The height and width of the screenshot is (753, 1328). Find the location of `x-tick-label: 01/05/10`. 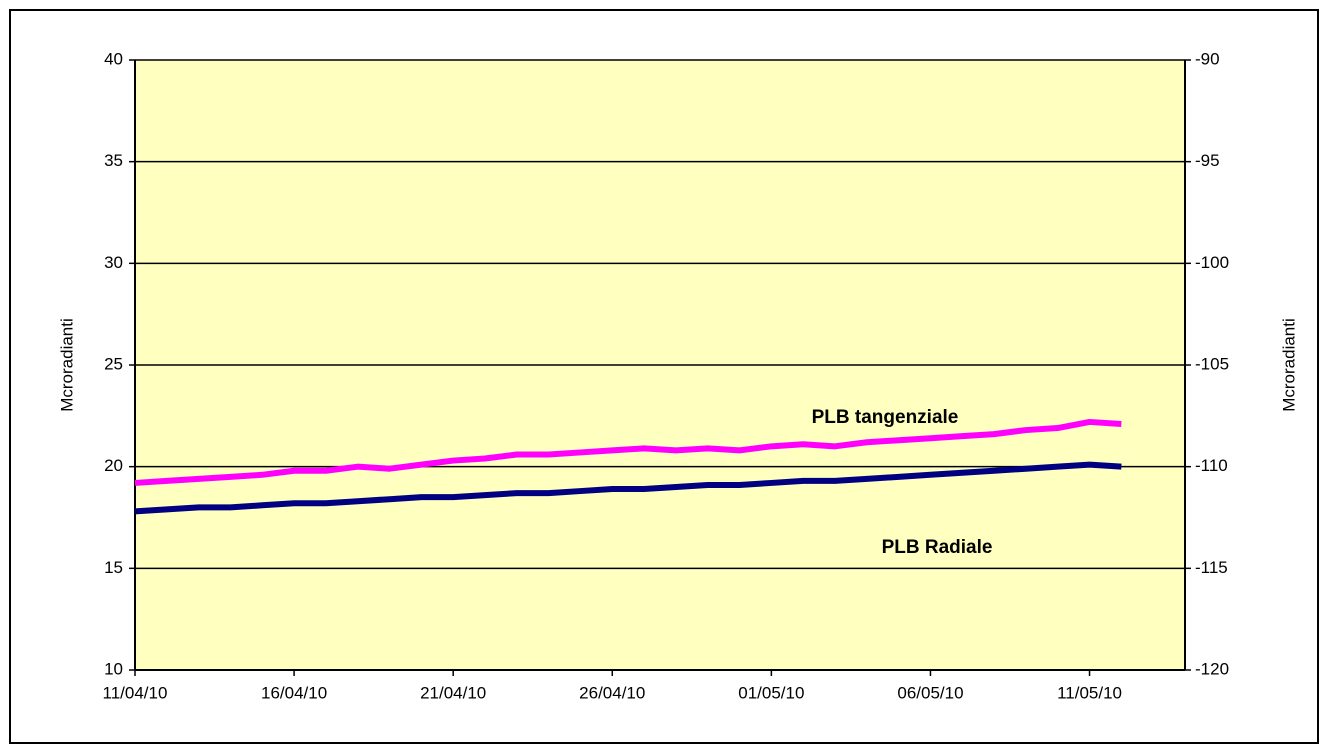

x-tick-label: 01/05/10 is located at coordinates (771, 692).